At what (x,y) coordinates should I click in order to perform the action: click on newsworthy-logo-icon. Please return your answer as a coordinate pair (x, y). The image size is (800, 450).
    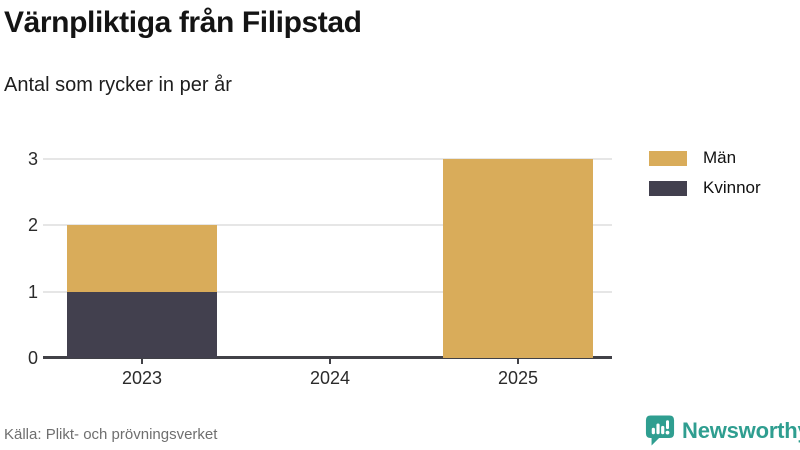
    Looking at the image, I should click on (660, 430).